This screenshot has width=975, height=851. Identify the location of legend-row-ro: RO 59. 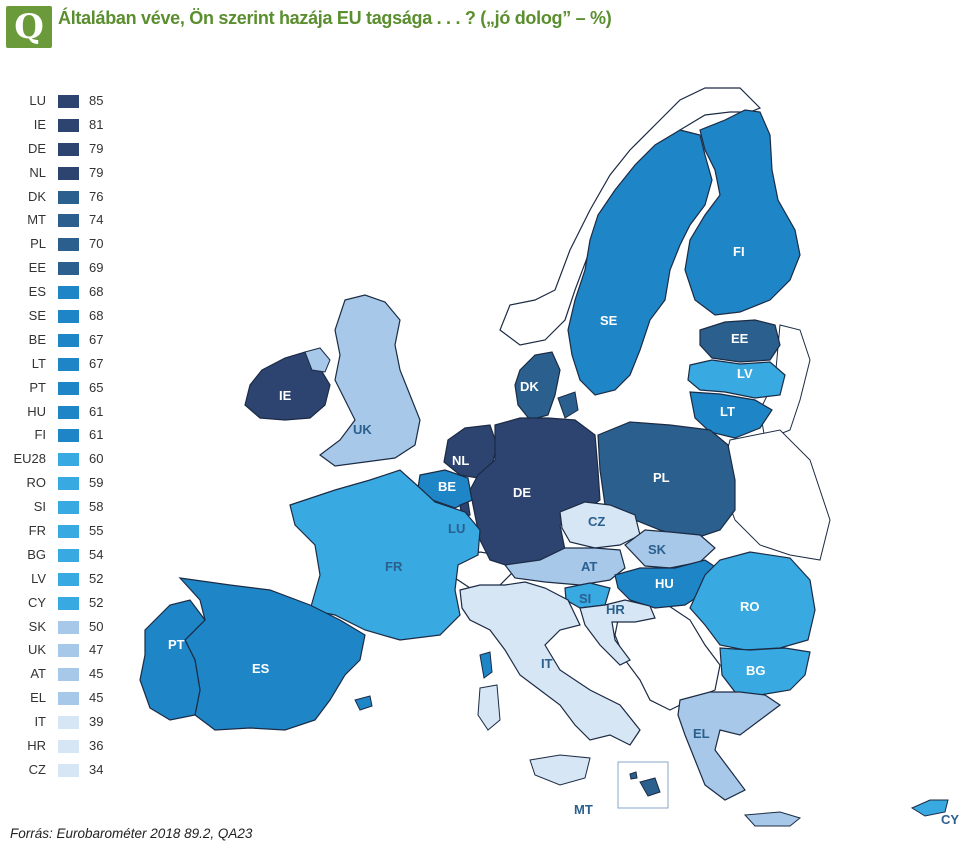
(72, 484).